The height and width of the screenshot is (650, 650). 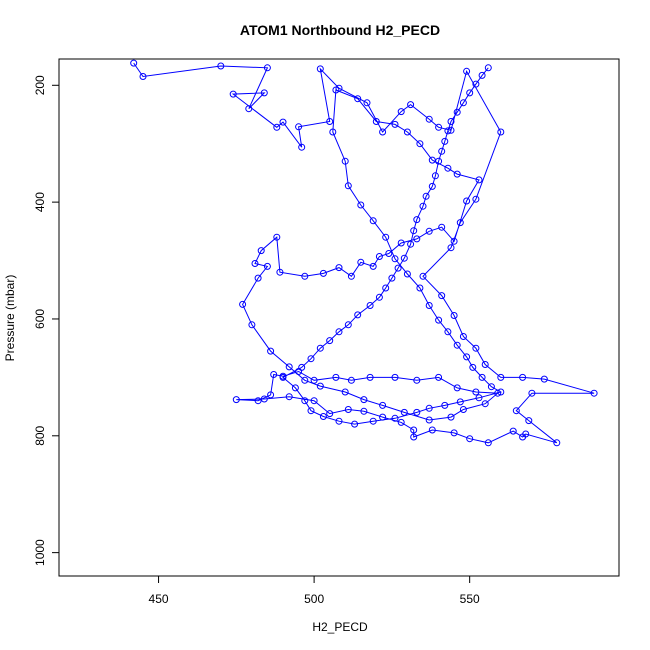 I want to click on y-axis: 200 400 600 800 1000, so click(x=46, y=320).